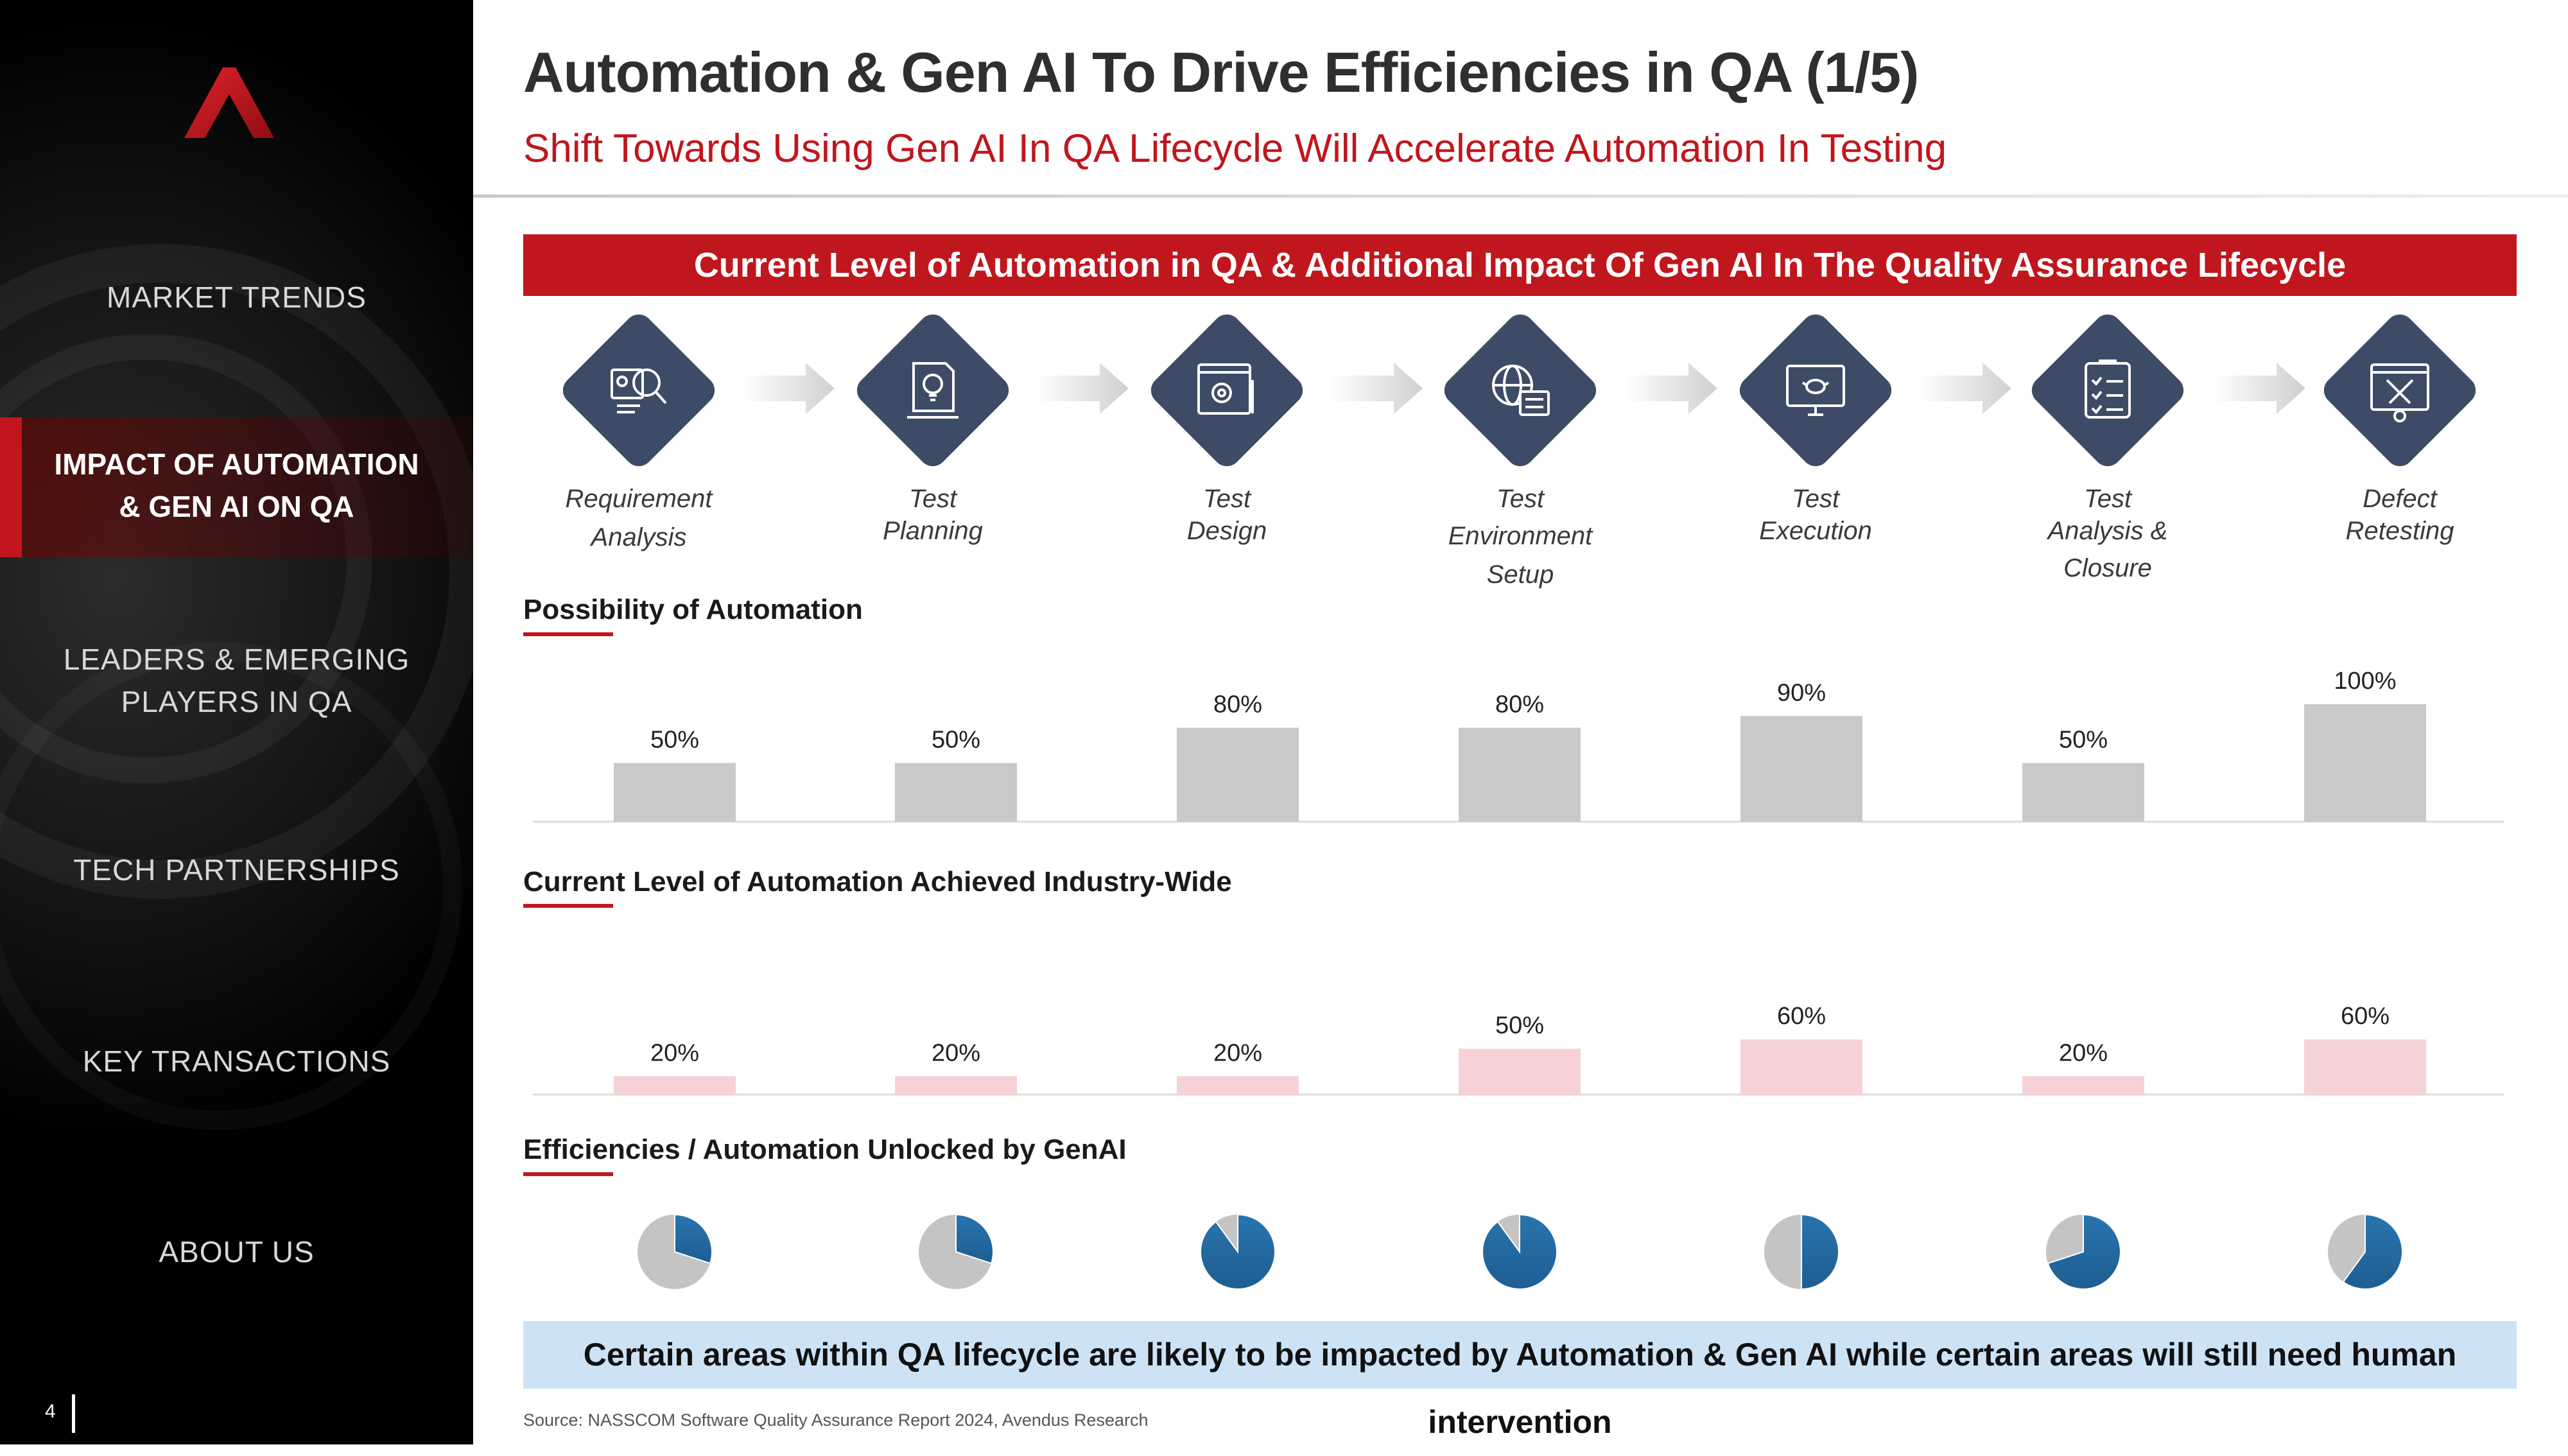 The height and width of the screenshot is (1456, 2568). I want to click on stage-label: Test Execution, so click(1815, 515).